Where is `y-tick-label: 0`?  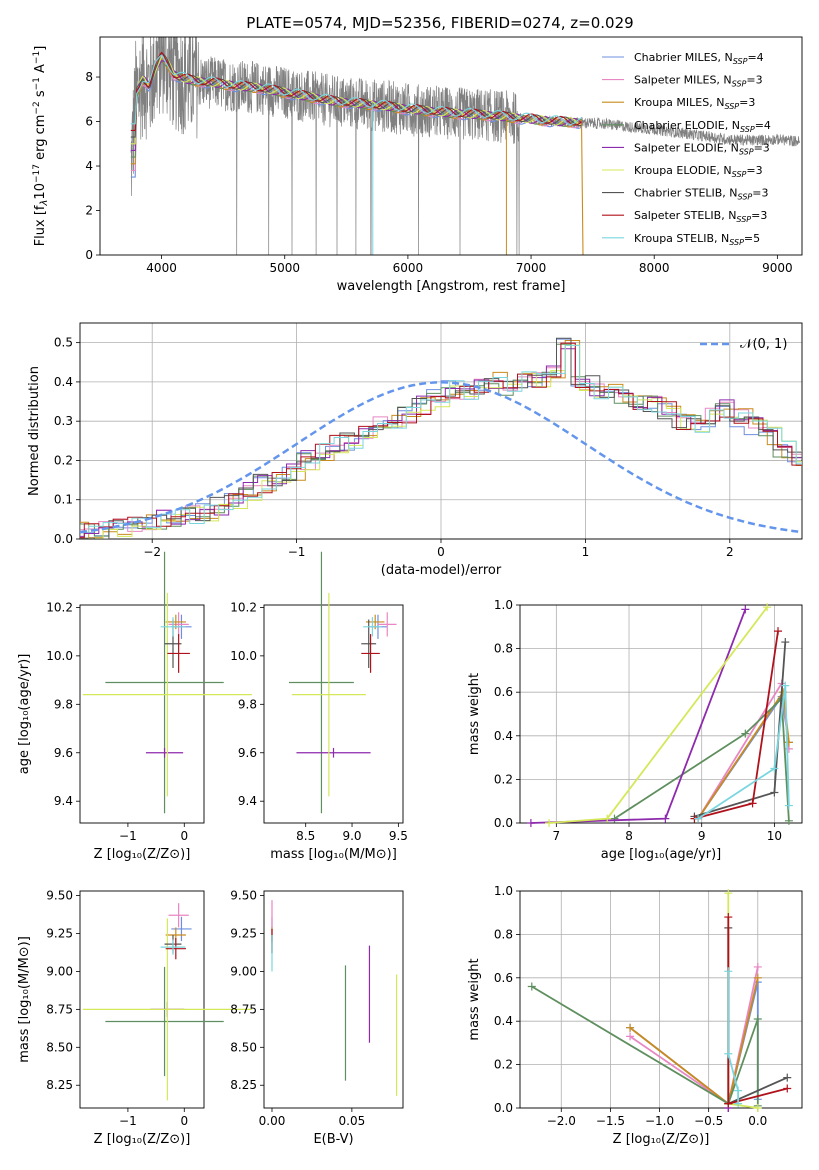 y-tick-label: 0 is located at coordinates (89, 255).